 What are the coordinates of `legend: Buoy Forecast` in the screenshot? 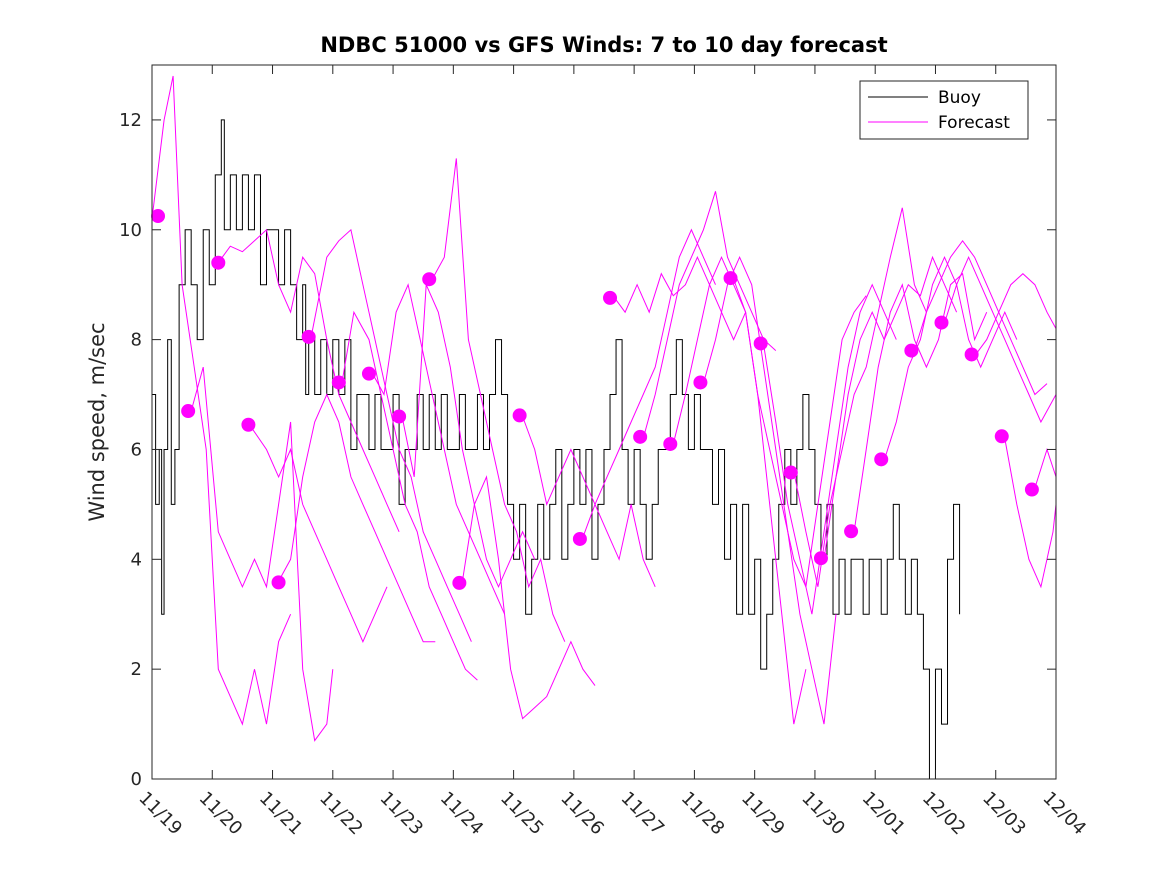 It's located at (944, 110).